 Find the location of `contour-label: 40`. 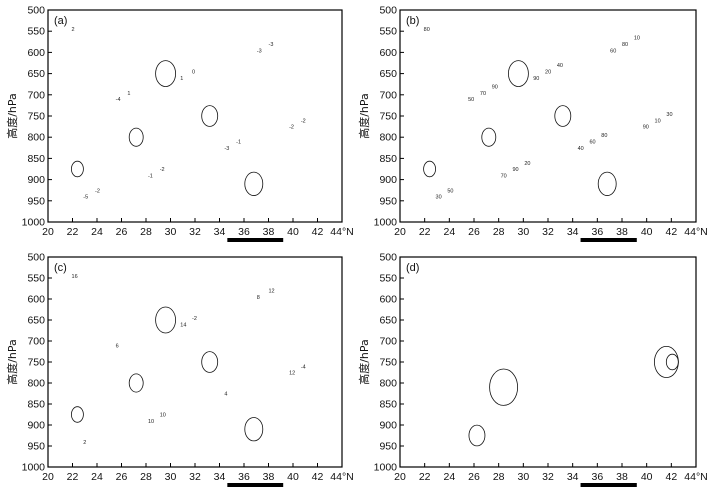

contour-label: 40 is located at coordinates (560, 66).